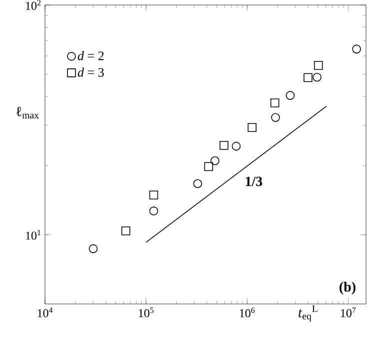  I want to click on y-axis-title: ℓ$_{max}$, so click(27, 112).